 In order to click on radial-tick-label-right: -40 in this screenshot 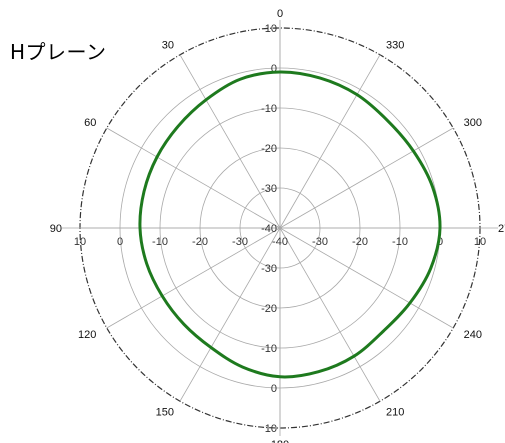, I will do `click(280, 242)`.